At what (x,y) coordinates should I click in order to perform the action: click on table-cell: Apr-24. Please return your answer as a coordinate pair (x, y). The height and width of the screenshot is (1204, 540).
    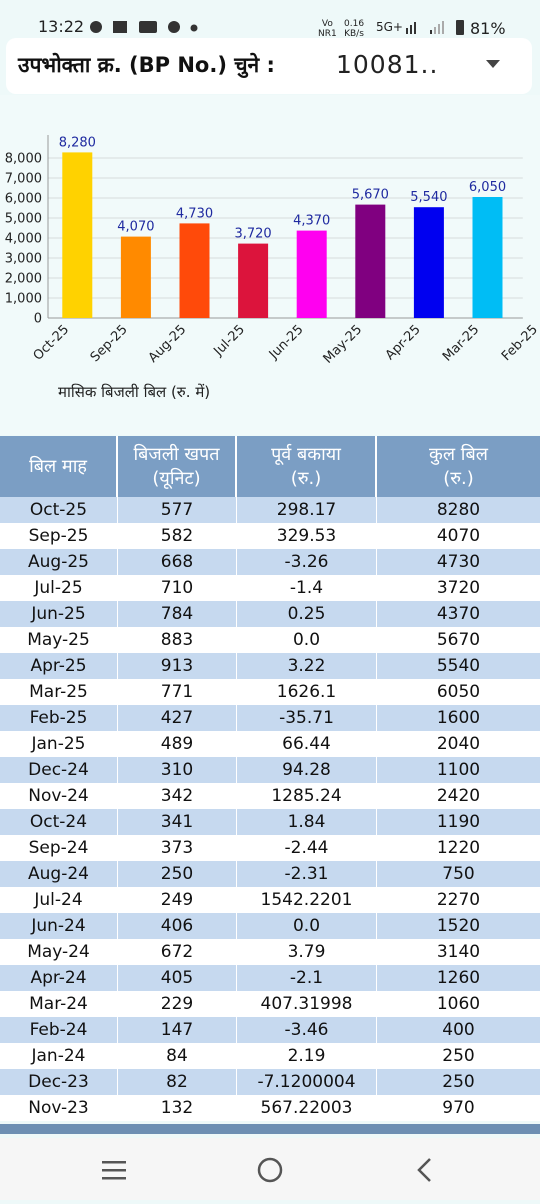
    Looking at the image, I should click on (59, 978).